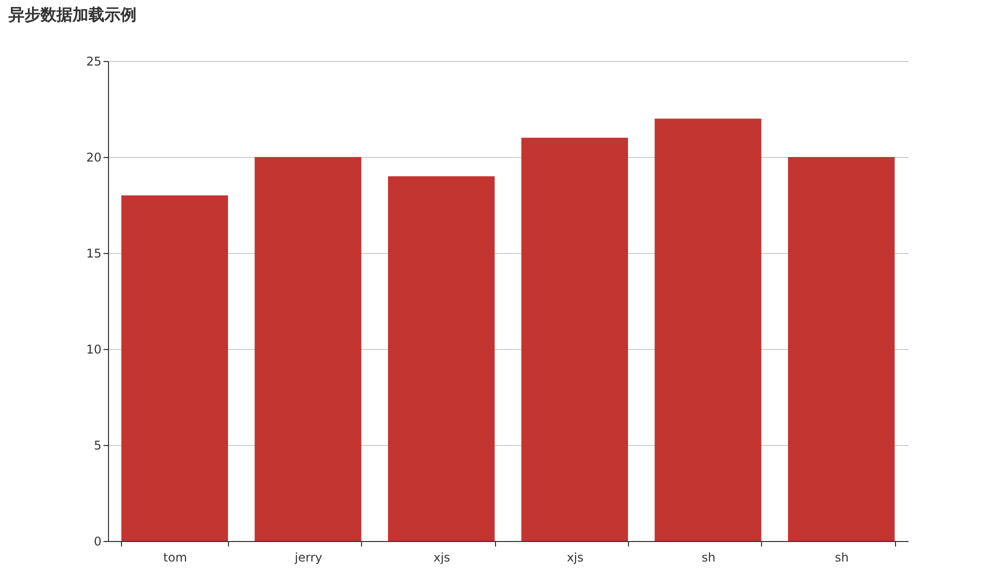 The width and height of the screenshot is (986, 574). Describe the element at coordinates (94, 61) in the screenshot. I see `y-tick-label: 25` at that location.